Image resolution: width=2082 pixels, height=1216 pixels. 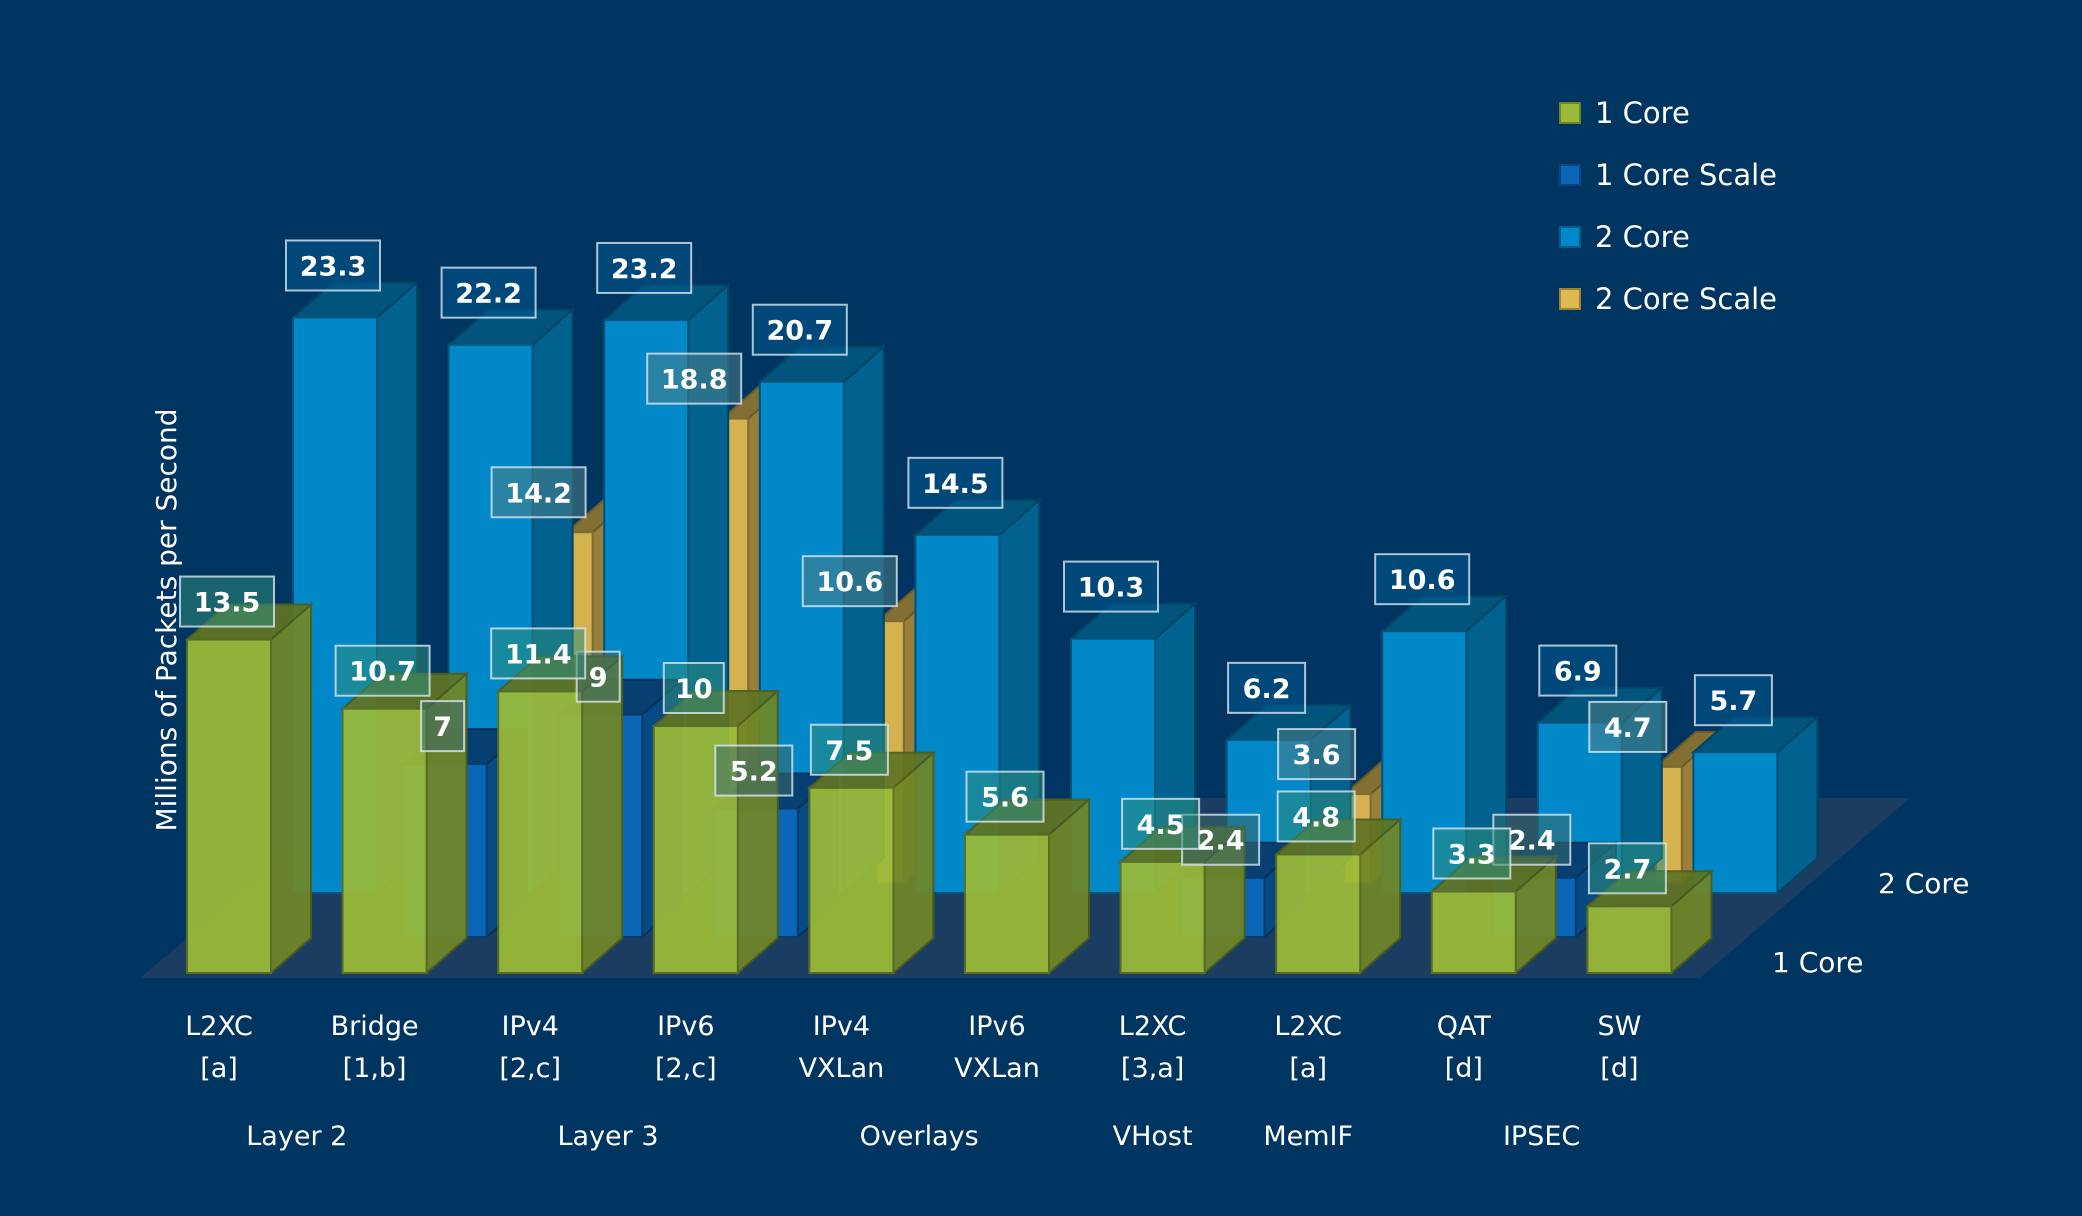 I want to click on label-1-core-8-box, so click(x=1472, y=853).